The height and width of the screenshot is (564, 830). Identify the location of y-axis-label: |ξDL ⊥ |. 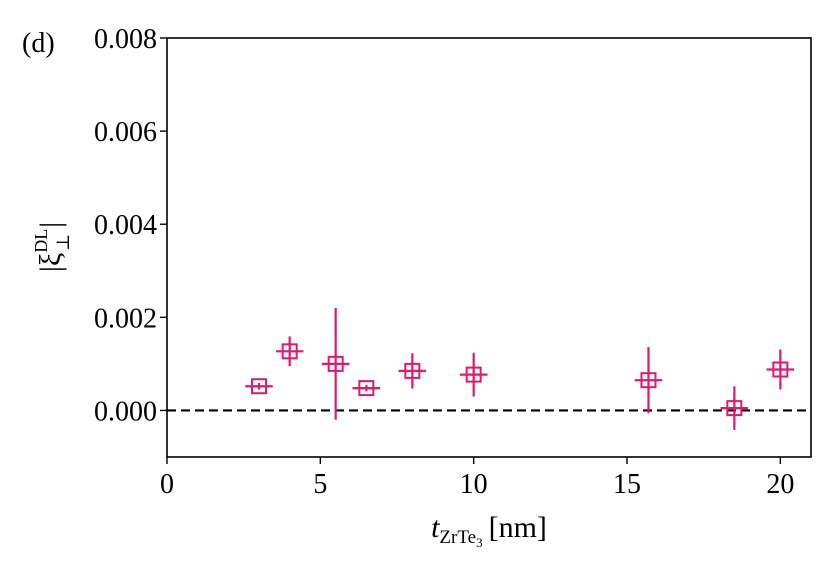
(52, 247).